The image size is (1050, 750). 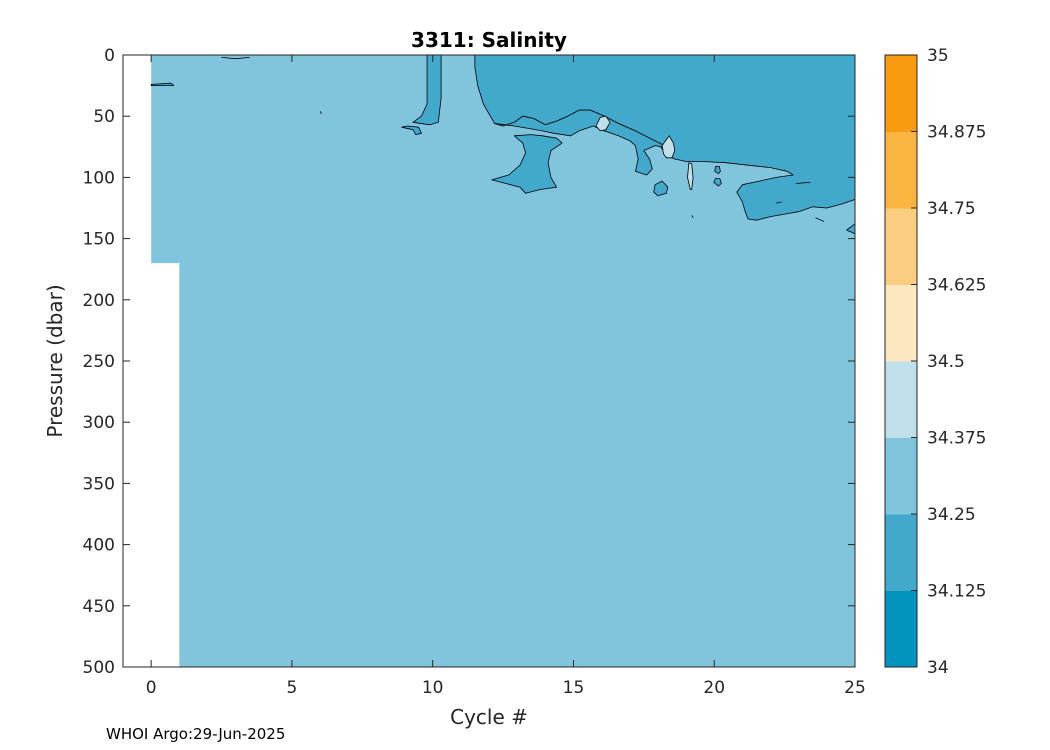 I want to click on colorbar-tick-label: 34.25, so click(x=951, y=515).